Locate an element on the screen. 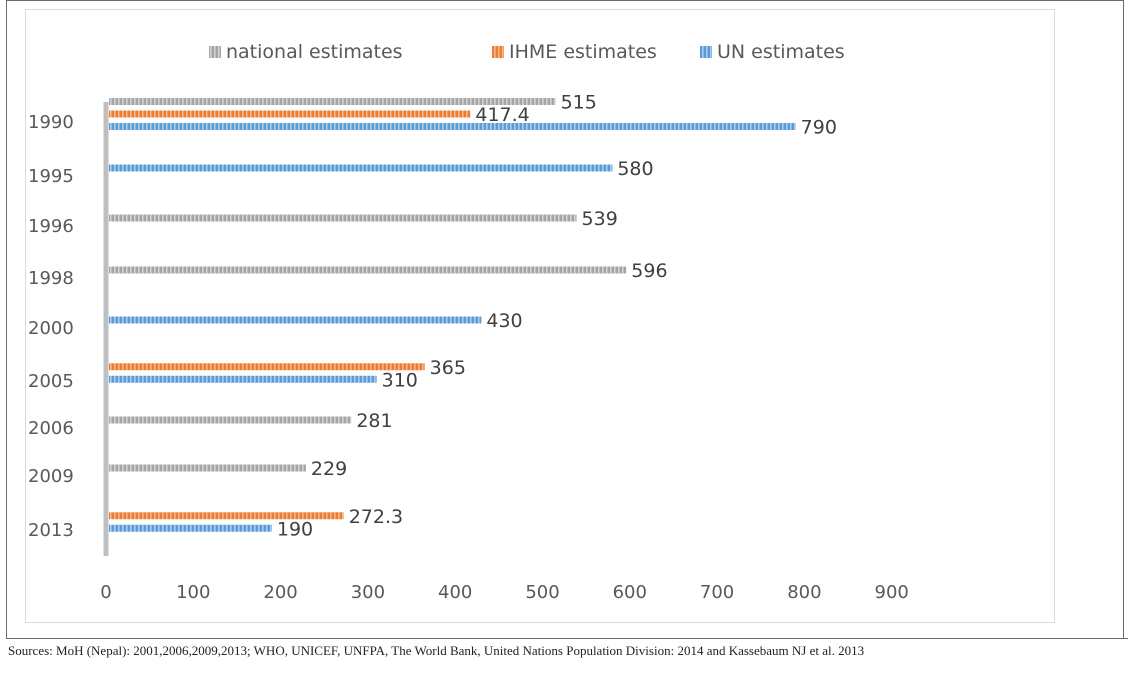 This screenshot has width=1128, height=690. y-tick-label: 1996 is located at coordinates (51, 226).